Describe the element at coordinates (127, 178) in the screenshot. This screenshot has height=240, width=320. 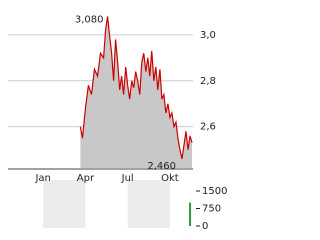
I see `x-tick-label: Jul` at that location.